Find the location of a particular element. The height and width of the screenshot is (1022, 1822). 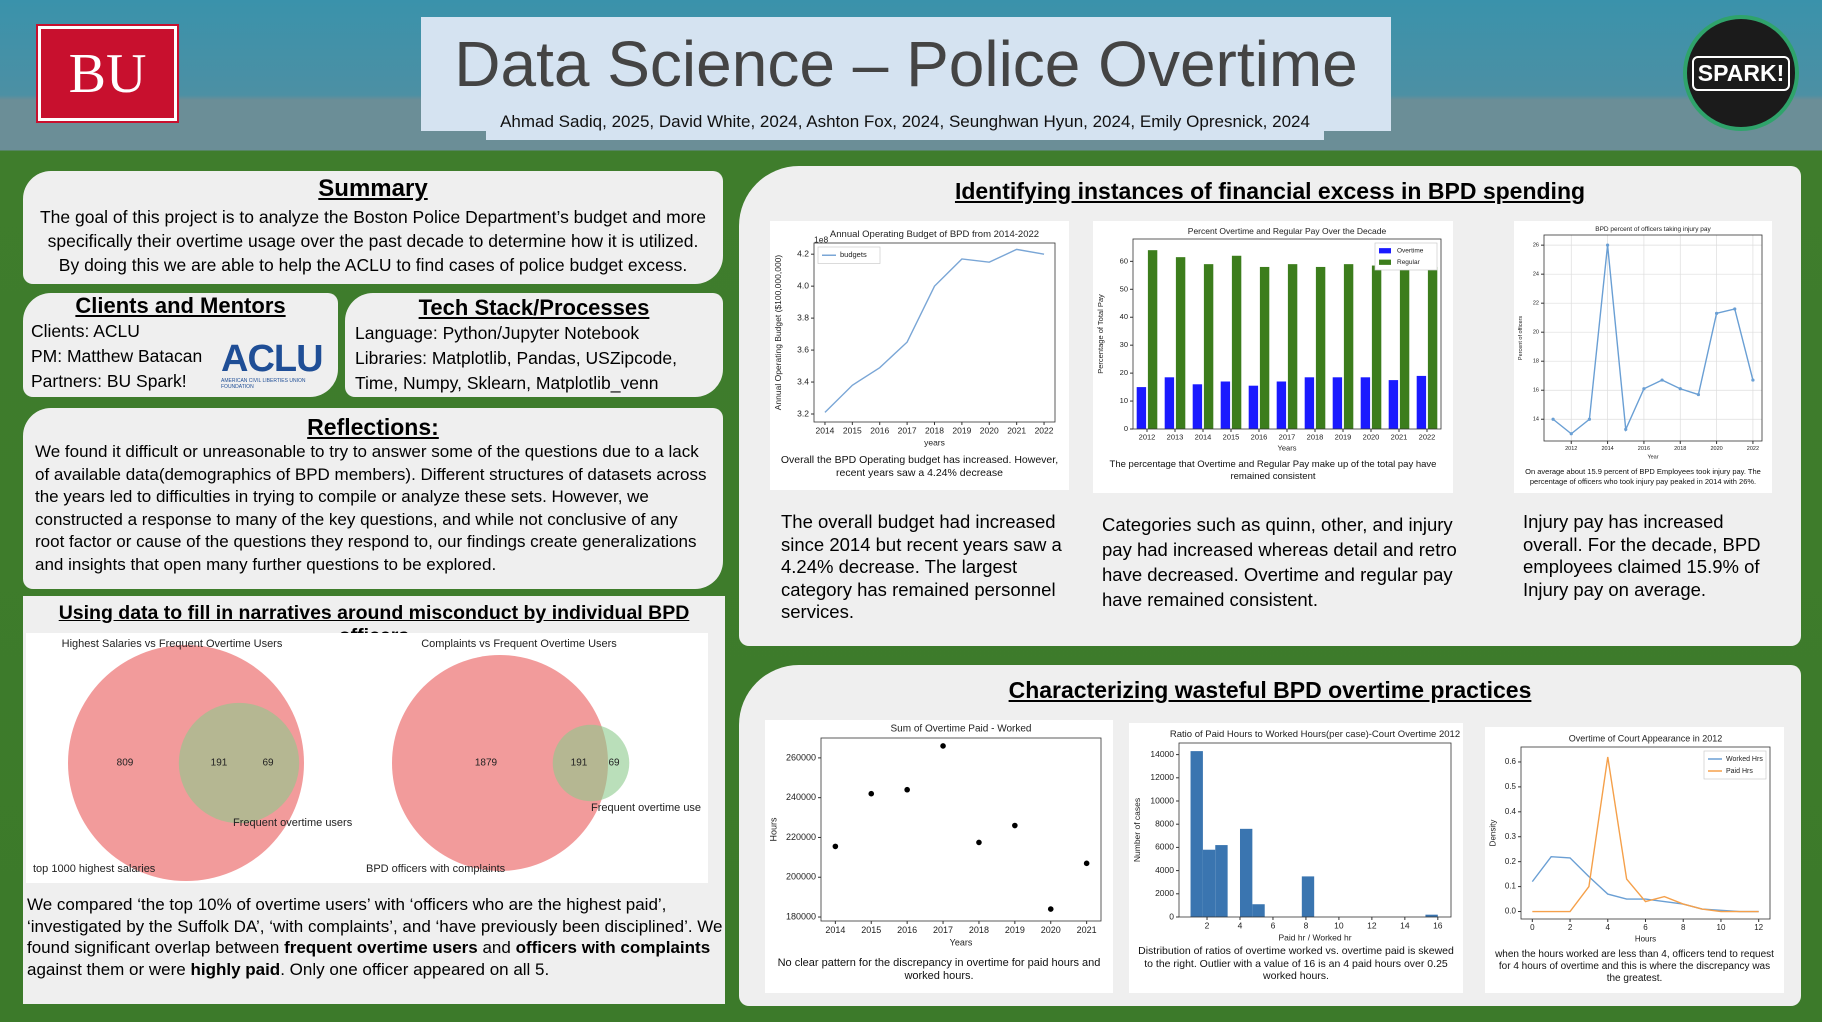

y-tick-label: 20 is located at coordinates (1124, 372).